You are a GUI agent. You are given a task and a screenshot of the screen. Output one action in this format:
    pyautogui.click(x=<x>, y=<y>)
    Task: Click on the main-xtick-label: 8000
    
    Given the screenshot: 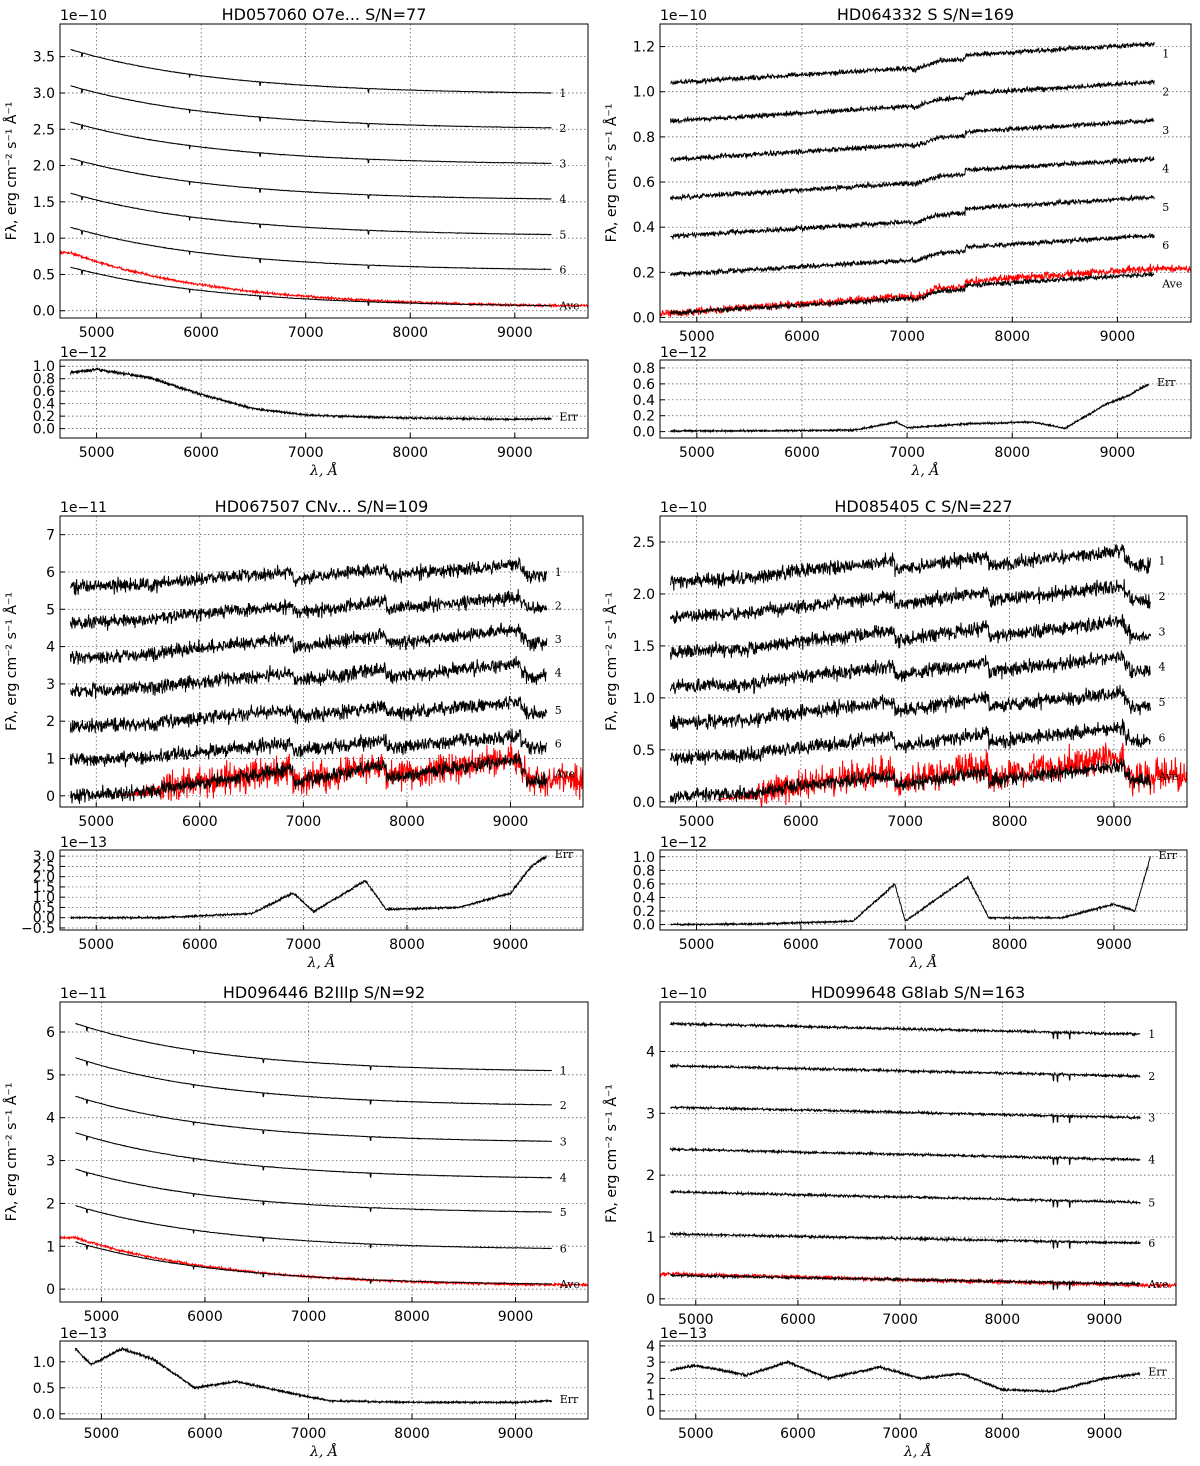 What is the action you would take?
    pyautogui.click(x=1002, y=1320)
    